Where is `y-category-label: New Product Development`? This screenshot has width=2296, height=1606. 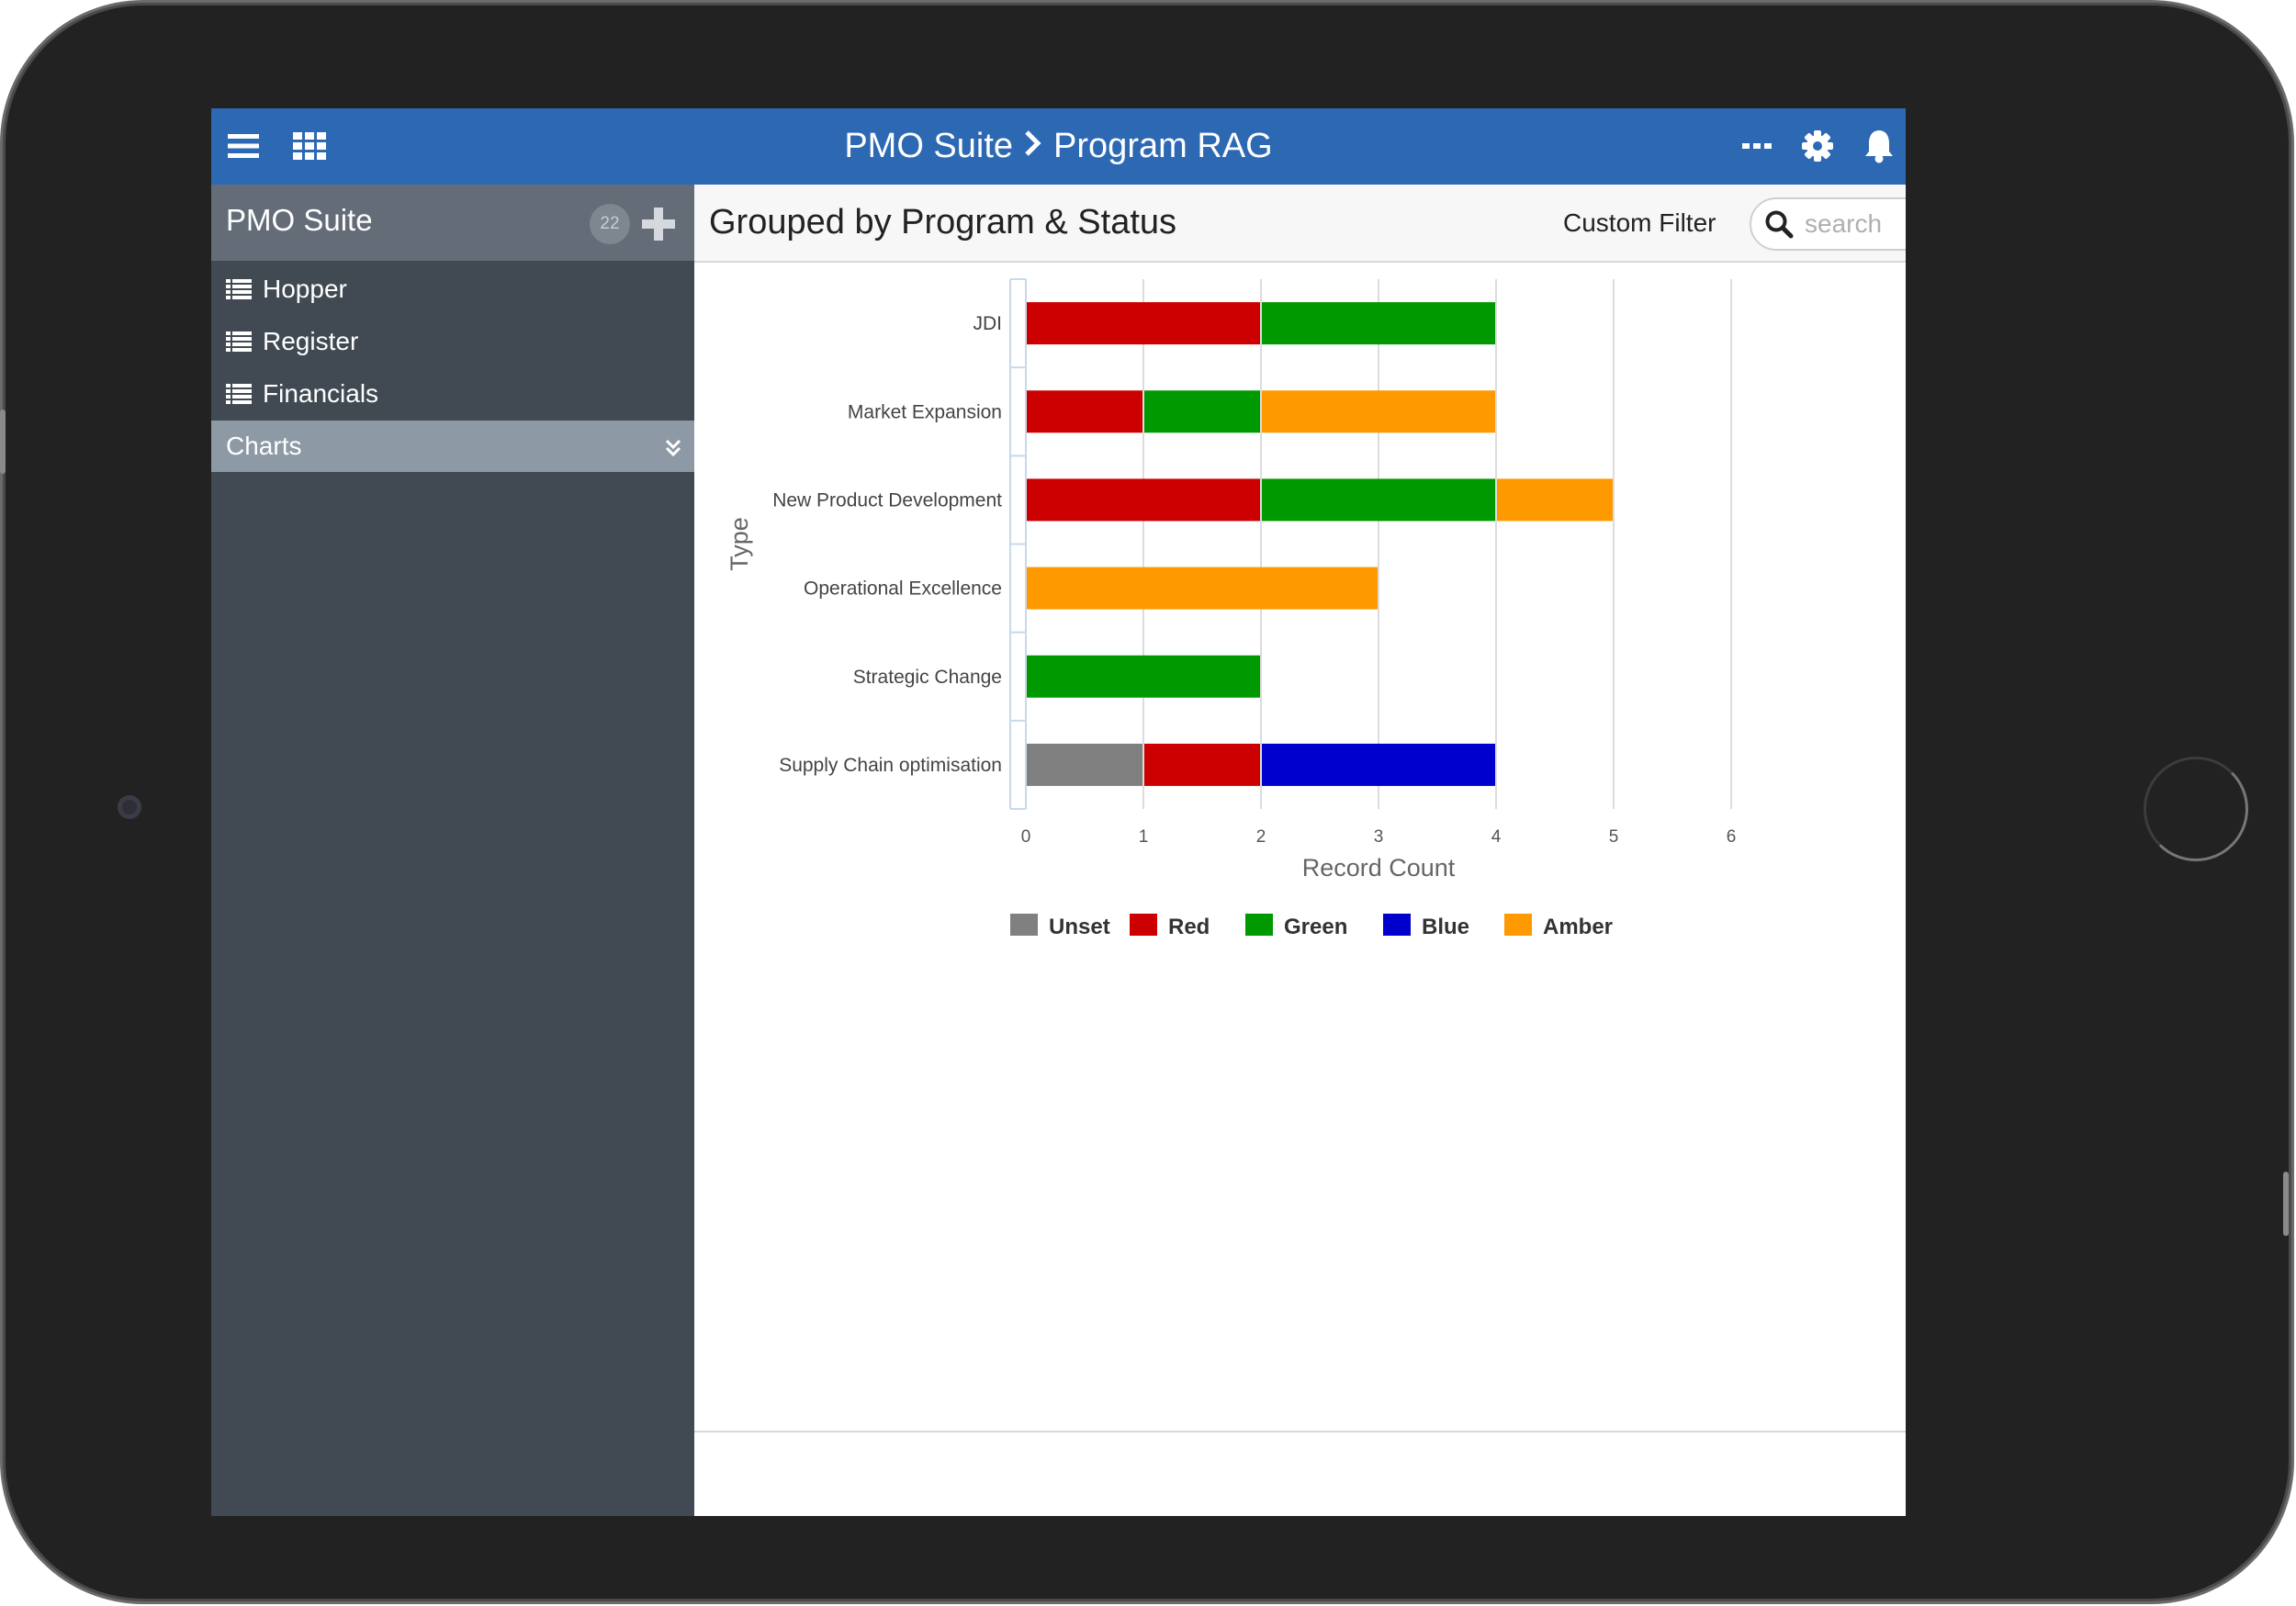 y-category-label: New Product Development is located at coordinates (887, 500).